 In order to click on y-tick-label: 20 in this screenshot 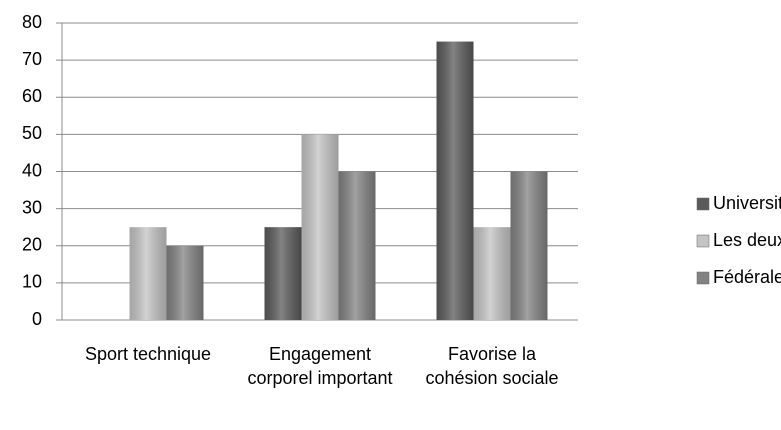, I will do `click(32, 245)`.